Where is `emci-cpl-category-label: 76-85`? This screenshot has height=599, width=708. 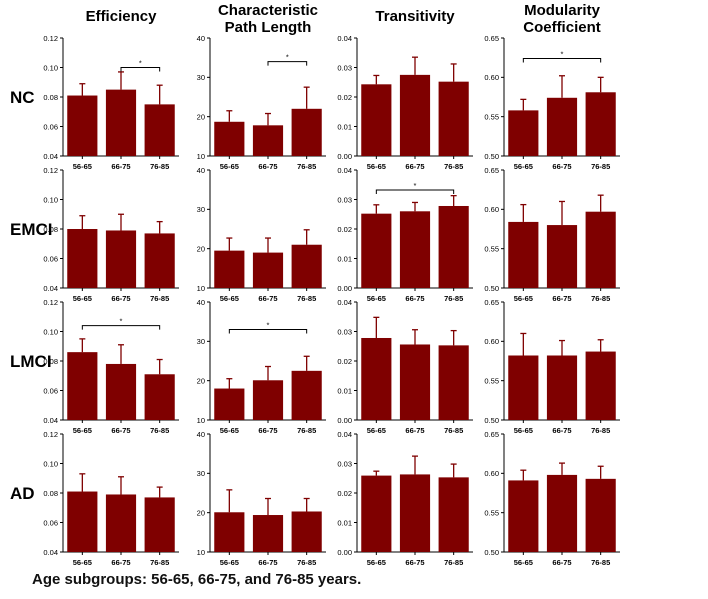 emci-cpl-category-label: 76-85 is located at coordinates (306, 298).